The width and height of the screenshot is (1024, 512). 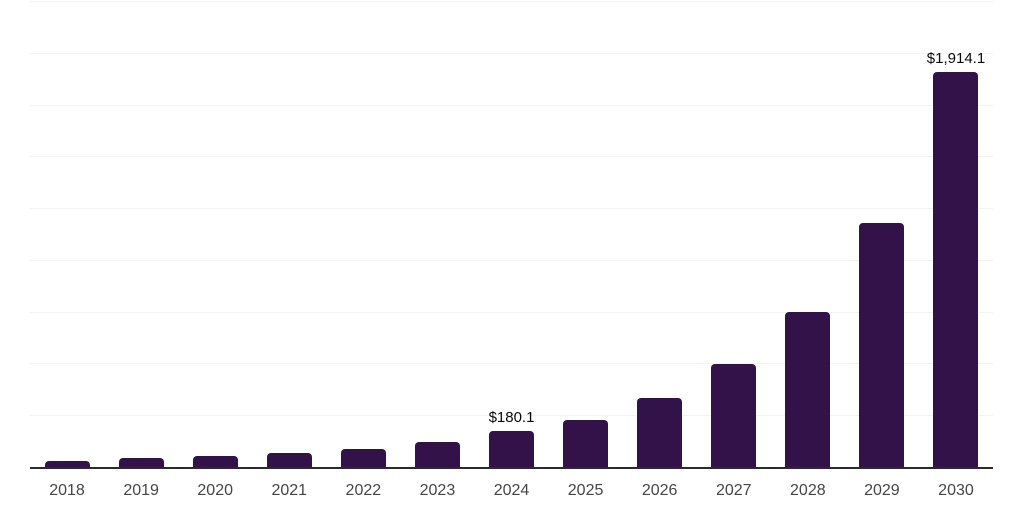 I want to click on bar-2028, so click(x=808, y=390).